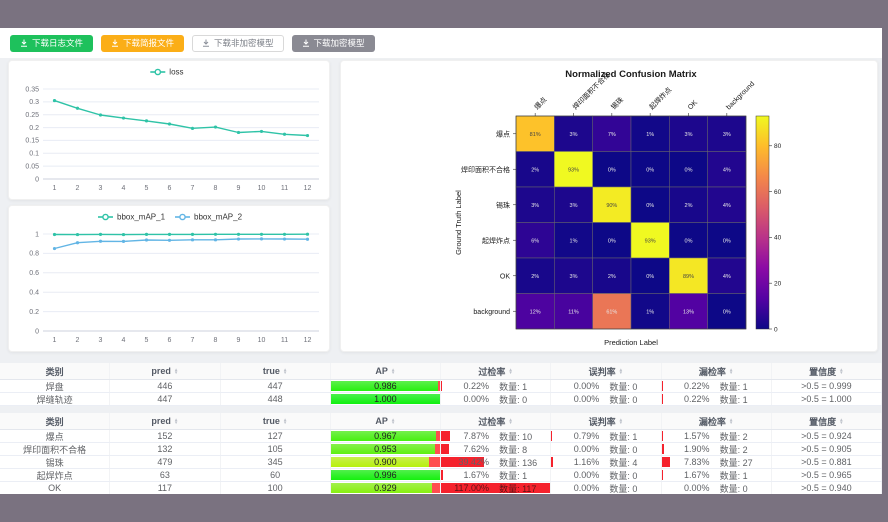 This screenshot has height=522, width=888. Describe the element at coordinates (496, 488) in the screenshot. I see `metric-cell: 117.00% 数量: 117` at that location.